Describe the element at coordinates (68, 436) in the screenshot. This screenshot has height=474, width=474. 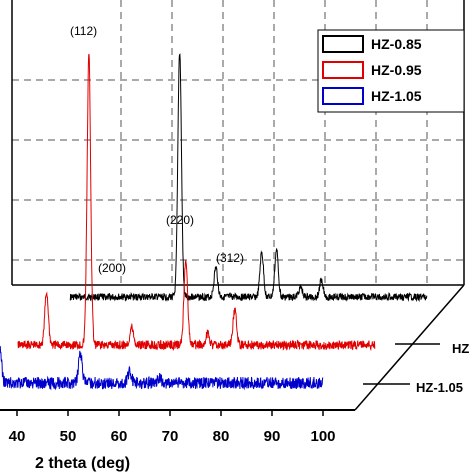
I see `x-tick-label-50: 50` at that location.